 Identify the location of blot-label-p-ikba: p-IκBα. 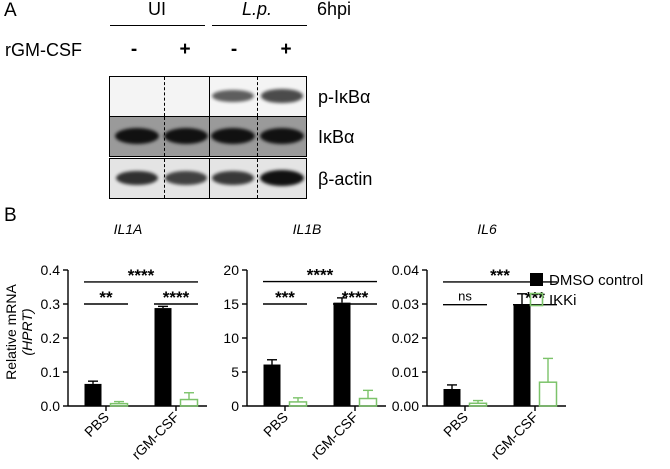
(344, 97).